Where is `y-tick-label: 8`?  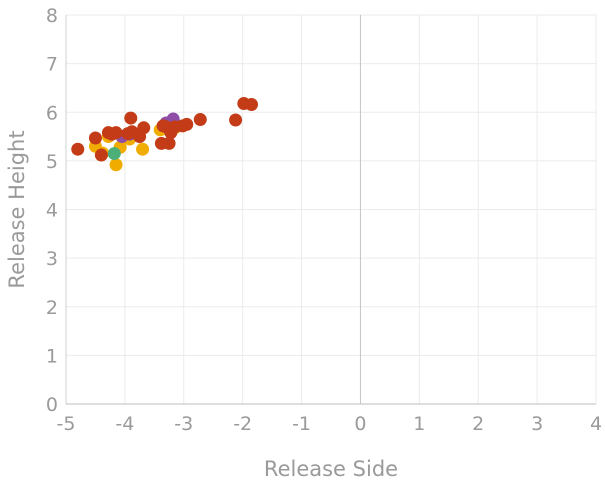
y-tick-label: 8 is located at coordinates (52, 16).